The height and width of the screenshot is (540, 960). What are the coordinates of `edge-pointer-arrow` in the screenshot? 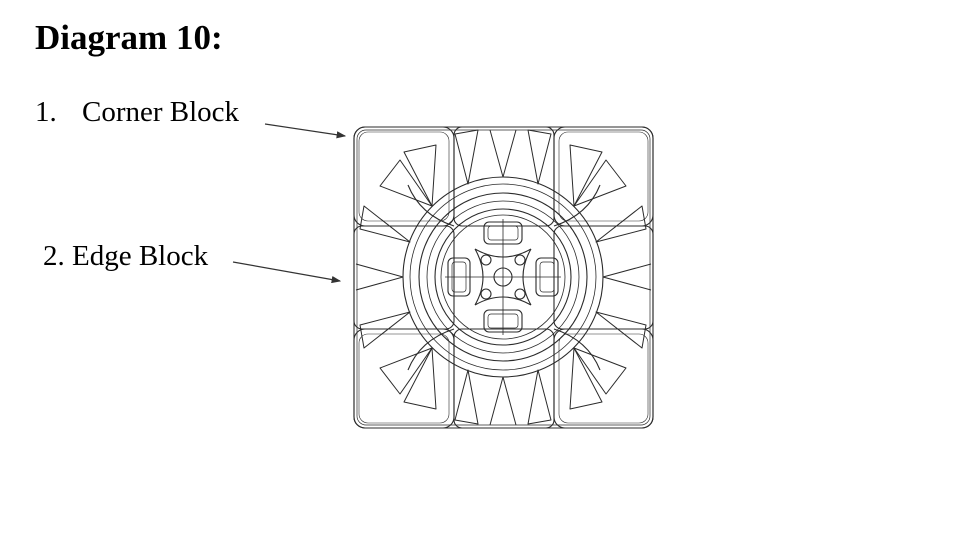 It's located at (287, 272).